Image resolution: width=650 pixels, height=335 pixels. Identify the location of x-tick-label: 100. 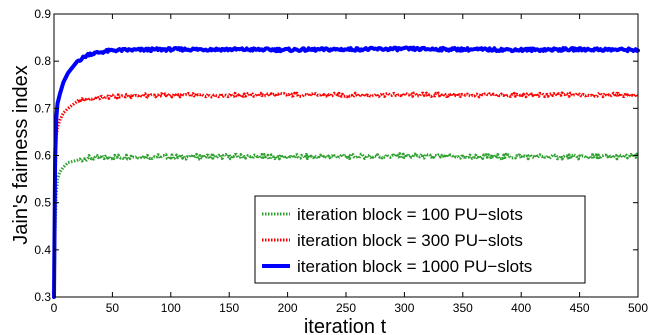
(171, 308).